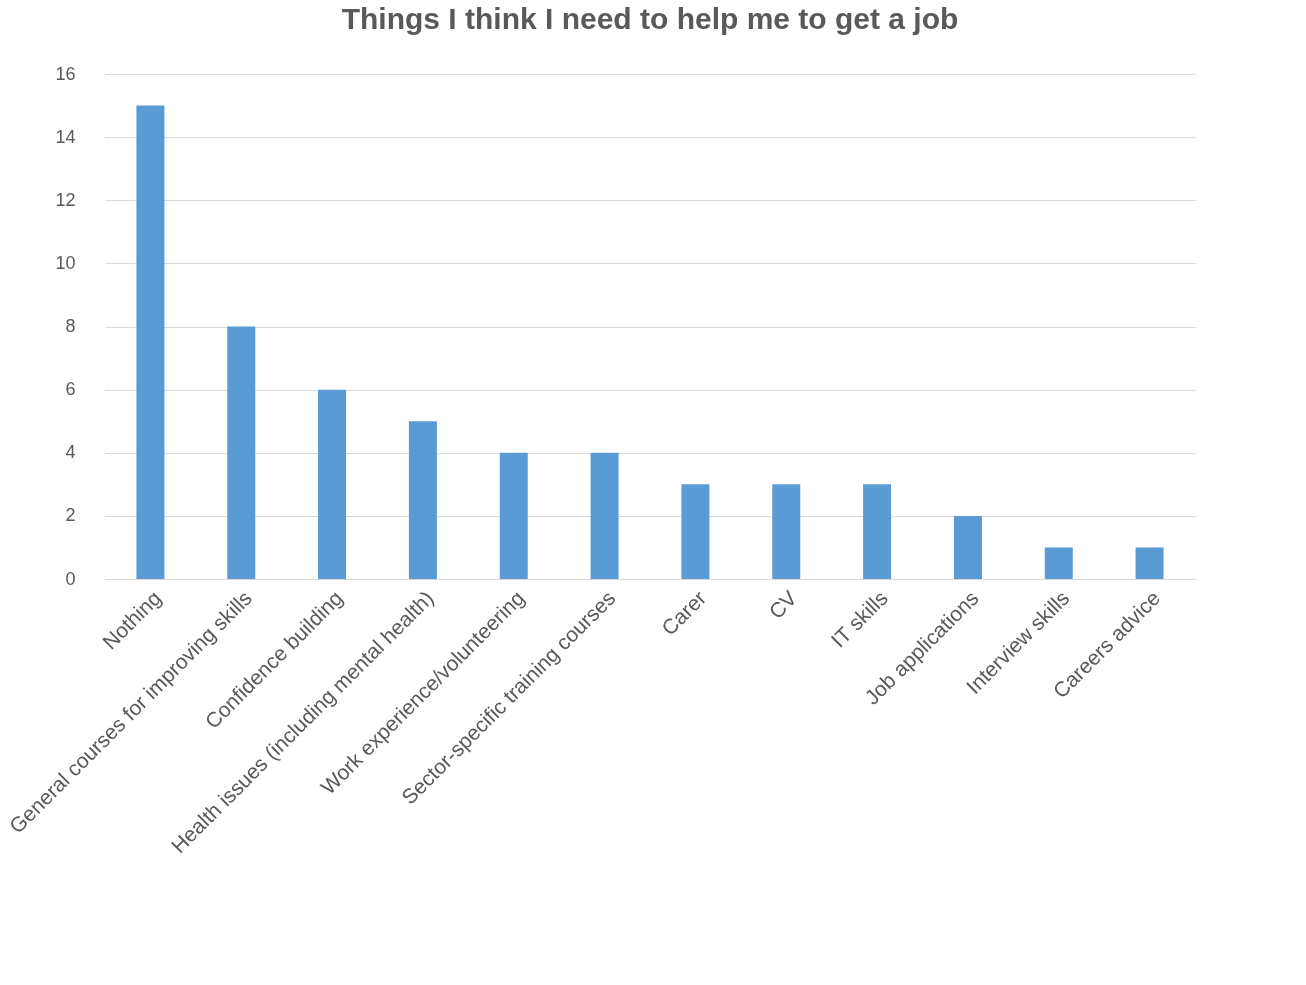 The image size is (1306, 985). Describe the element at coordinates (70, 515) in the screenshot. I see `y-tick-label: 2` at that location.